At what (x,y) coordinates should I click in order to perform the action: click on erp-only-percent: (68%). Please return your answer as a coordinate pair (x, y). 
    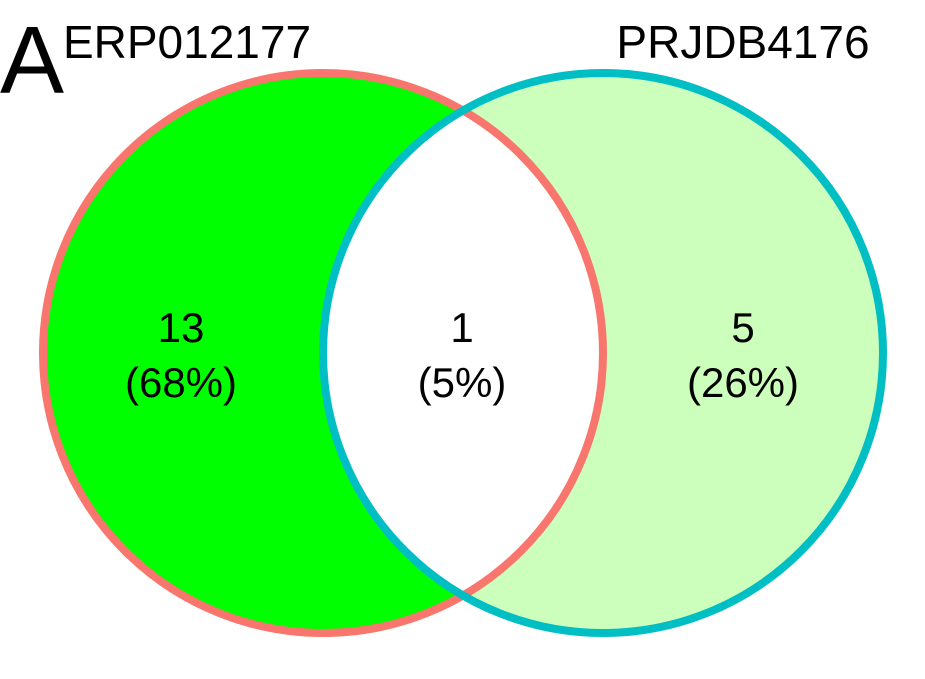
    Looking at the image, I should click on (181, 382).